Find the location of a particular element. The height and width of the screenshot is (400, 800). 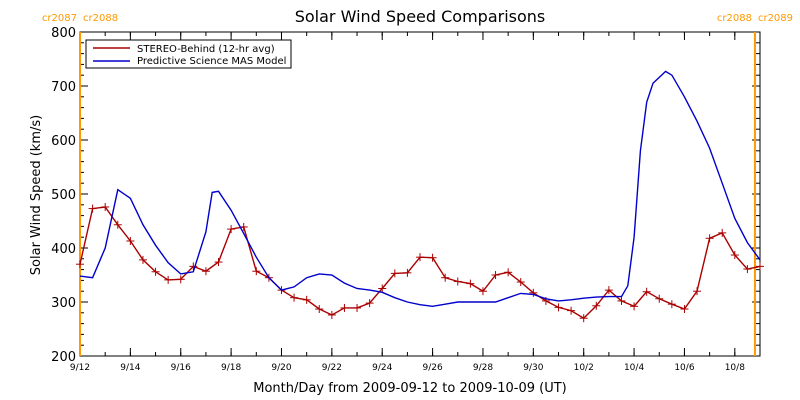

y-tick-label: 400 is located at coordinates (63, 249).